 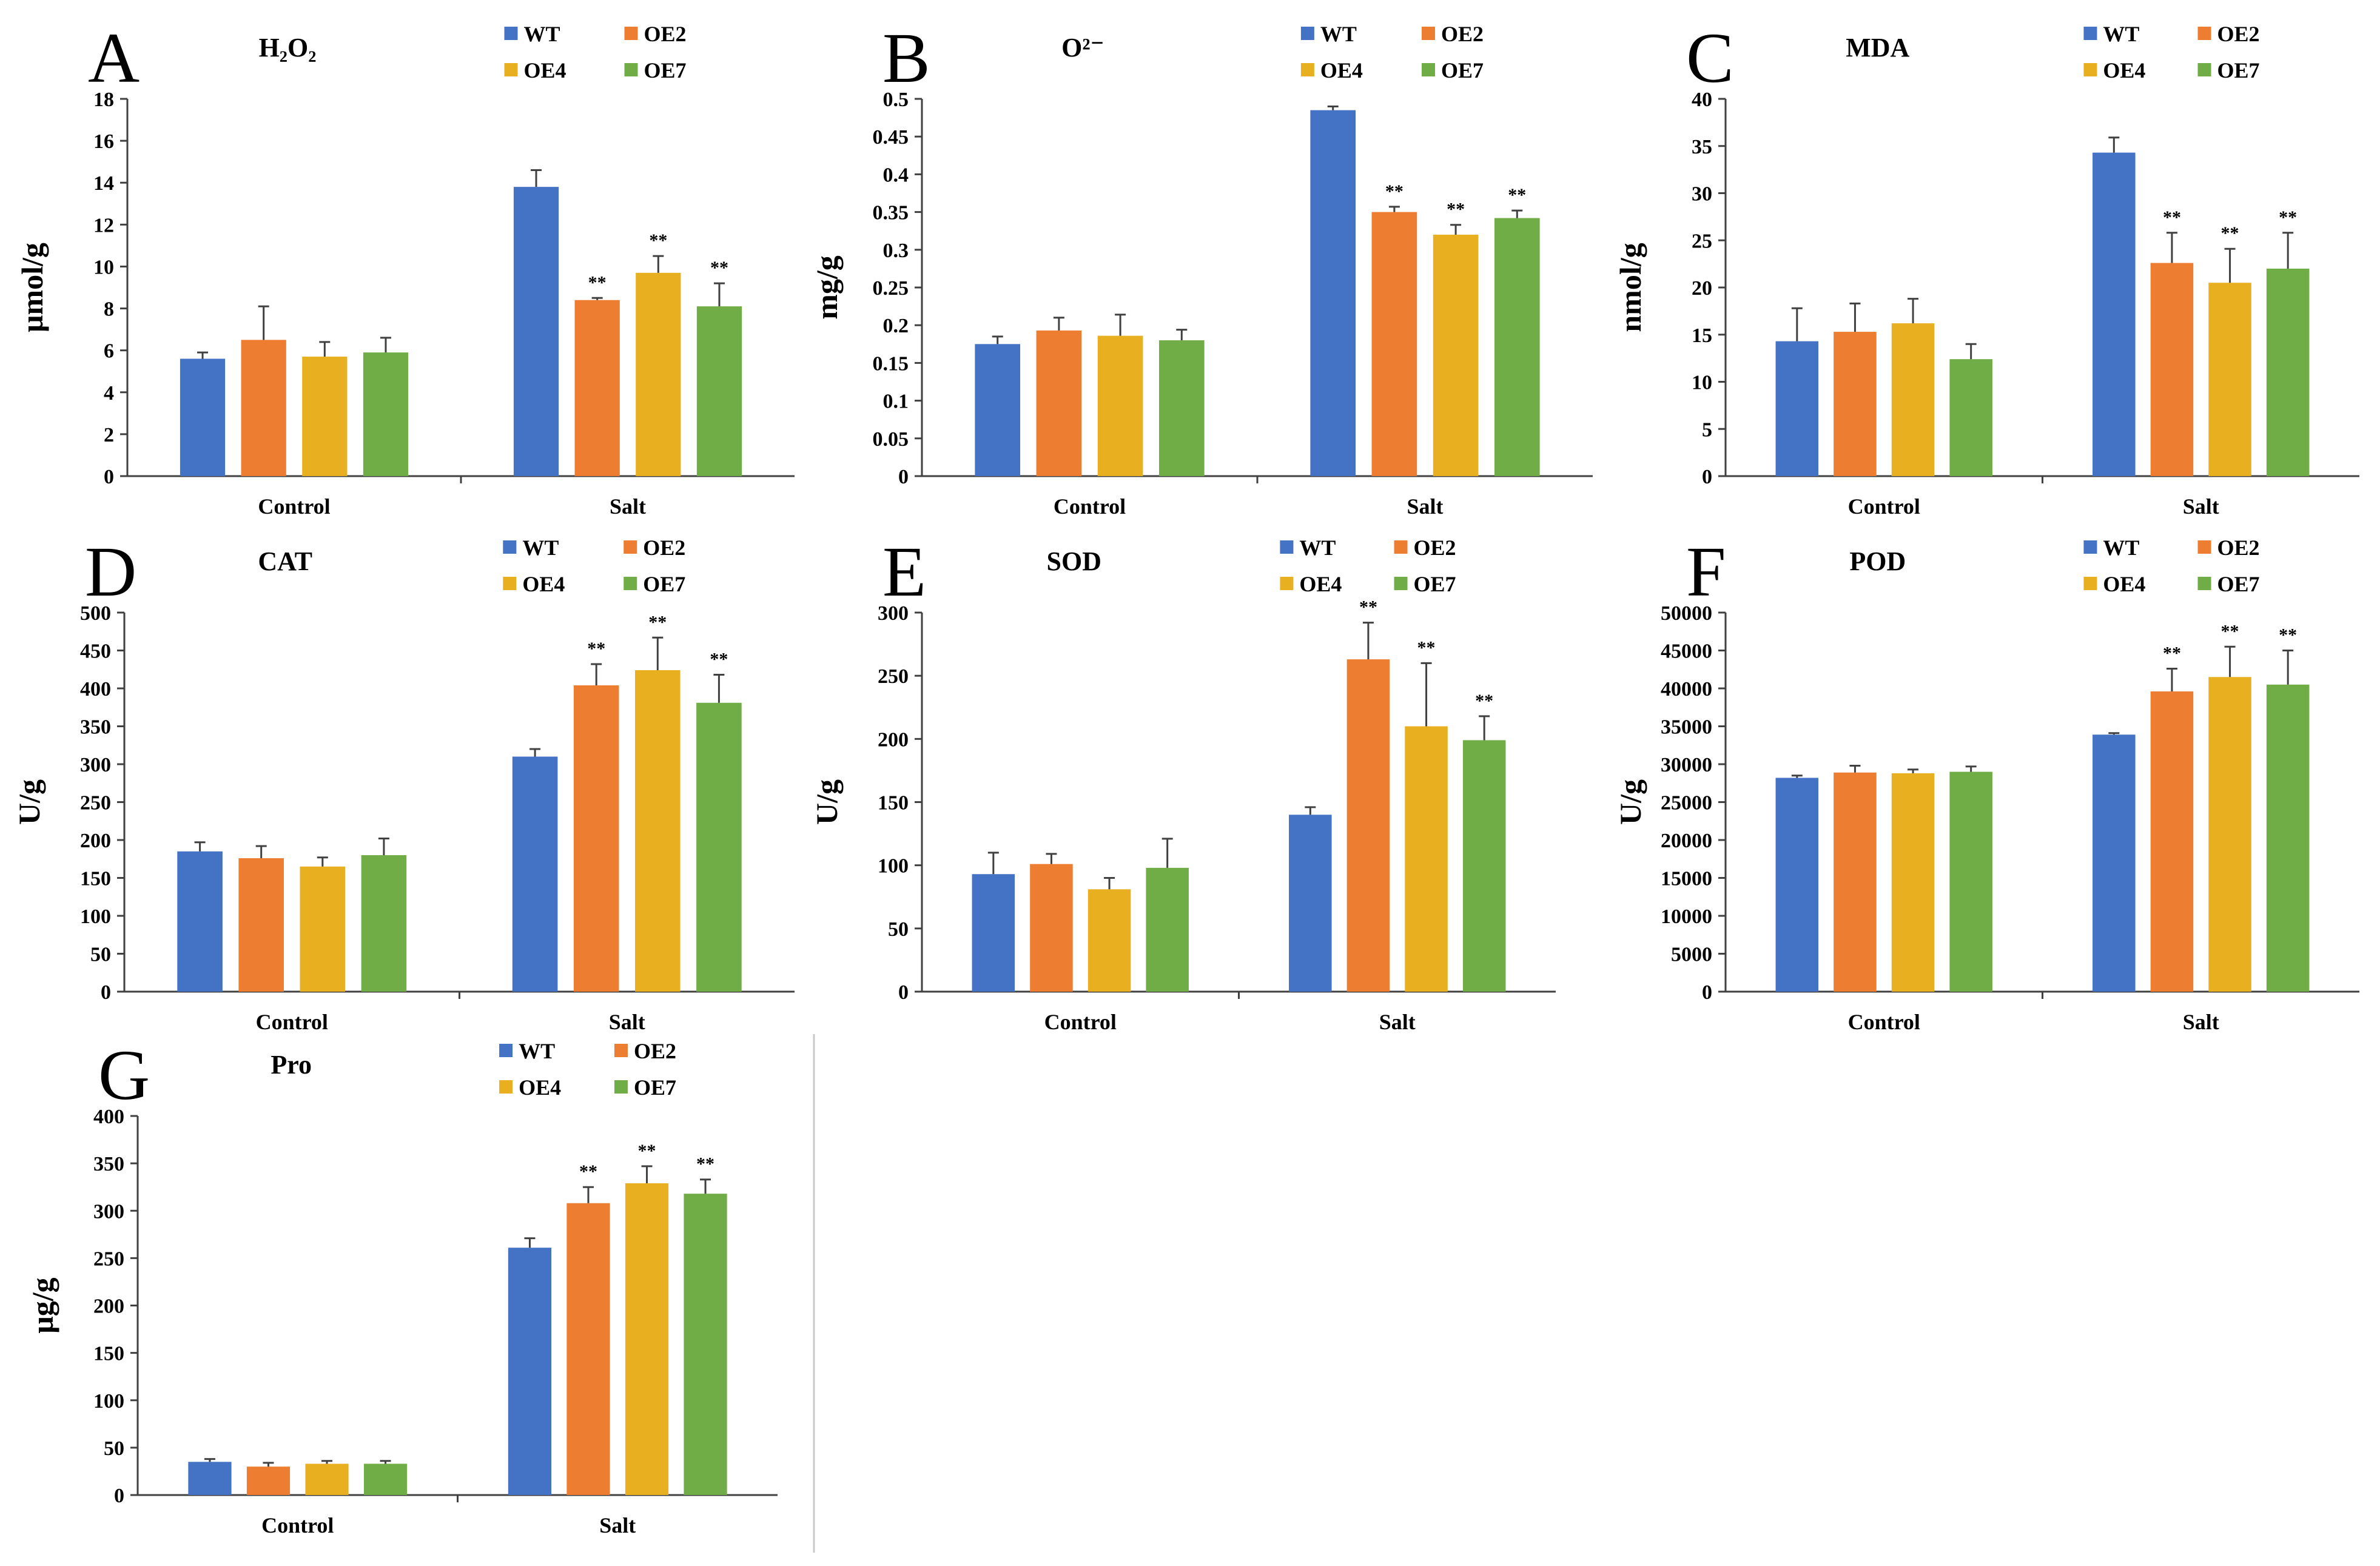 What do you see at coordinates (1686, 917) in the screenshot?
I see `y-tick-label: 10000` at bounding box center [1686, 917].